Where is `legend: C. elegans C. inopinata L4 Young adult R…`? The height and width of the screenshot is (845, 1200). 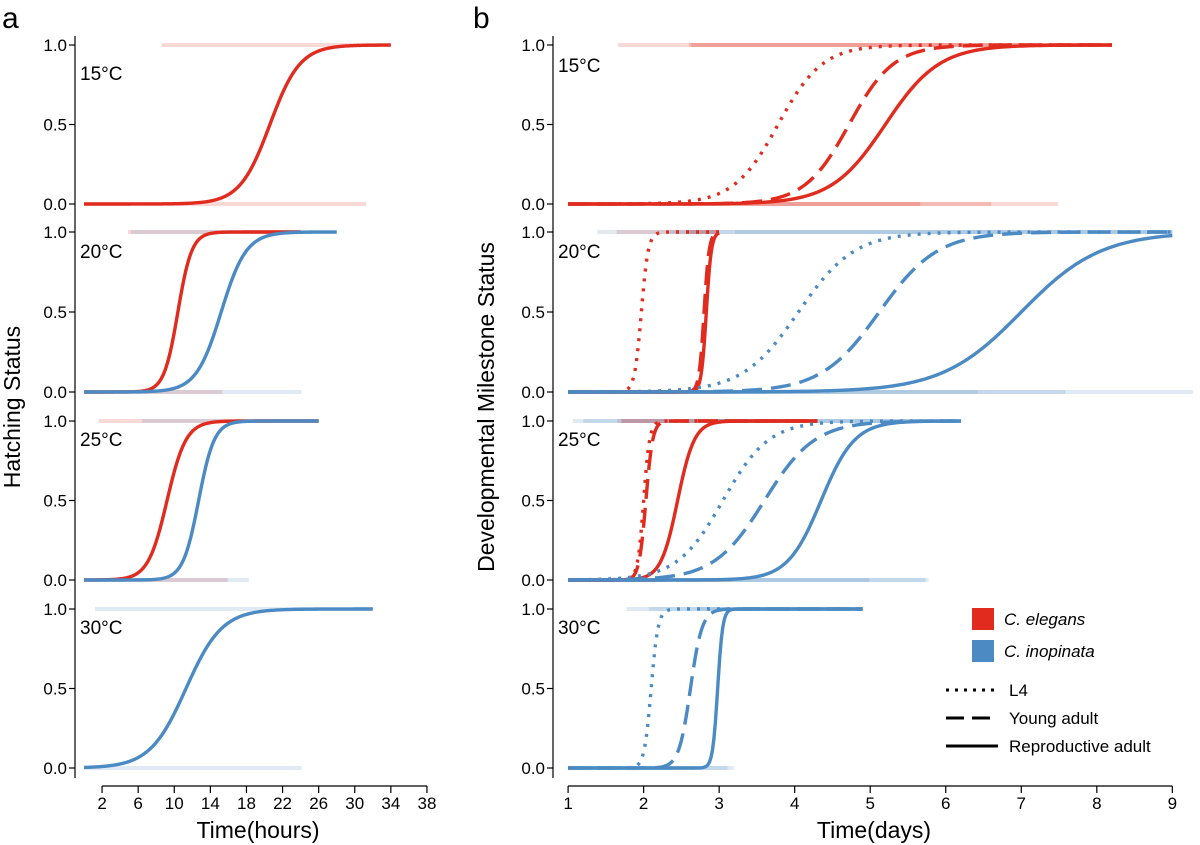 legend: C. elegans C. inopinata L4 Young adult R… is located at coordinates (1048, 682).